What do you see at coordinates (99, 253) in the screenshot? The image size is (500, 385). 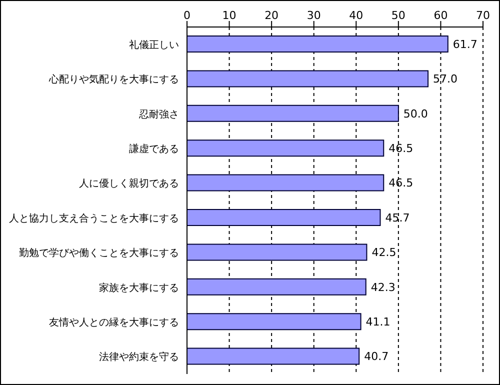 I see `y-tick-label: 勤勉で学びや働くことを大事にする` at bounding box center [99, 253].